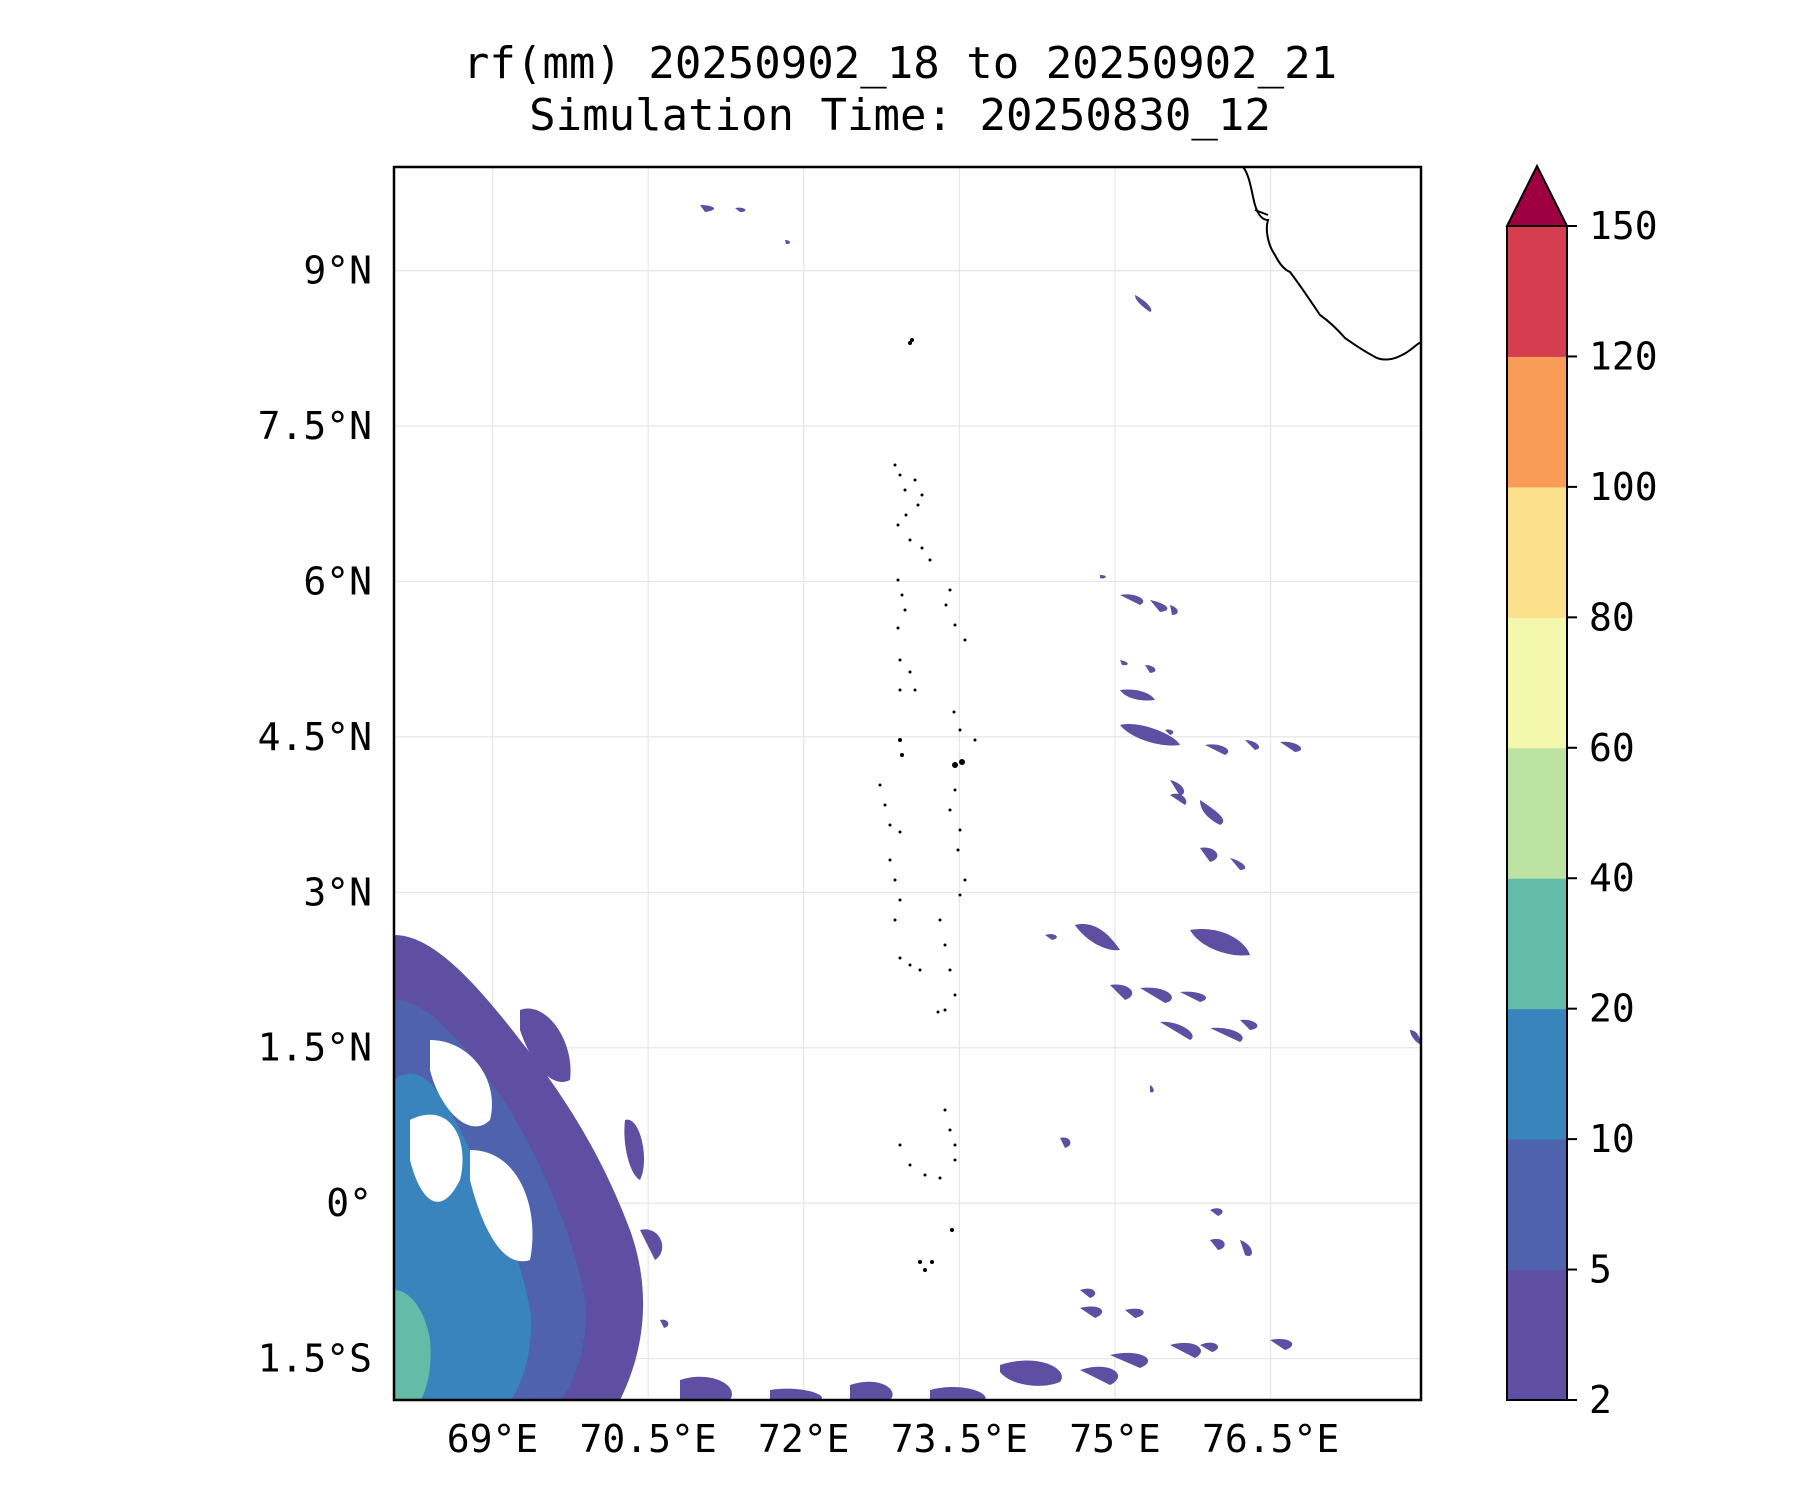 Image resolution: width=1800 pixels, height=1500 pixels. Describe the element at coordinates (1612, 617) in the screenshot. I see `colorbar-tick-label: 80` at that location.